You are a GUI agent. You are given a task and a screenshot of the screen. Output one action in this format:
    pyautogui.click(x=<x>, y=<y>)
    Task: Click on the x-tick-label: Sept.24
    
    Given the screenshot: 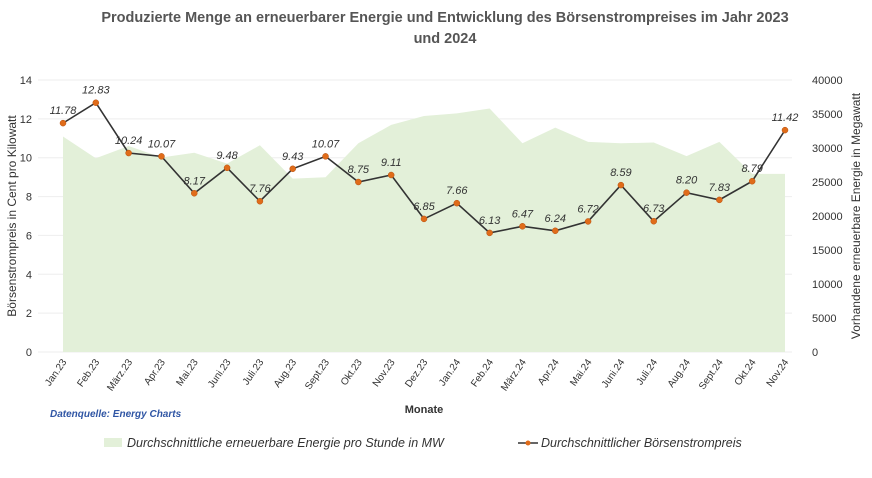 What is the action you would take?
    pyautogui.click(x=711, y=374)
    